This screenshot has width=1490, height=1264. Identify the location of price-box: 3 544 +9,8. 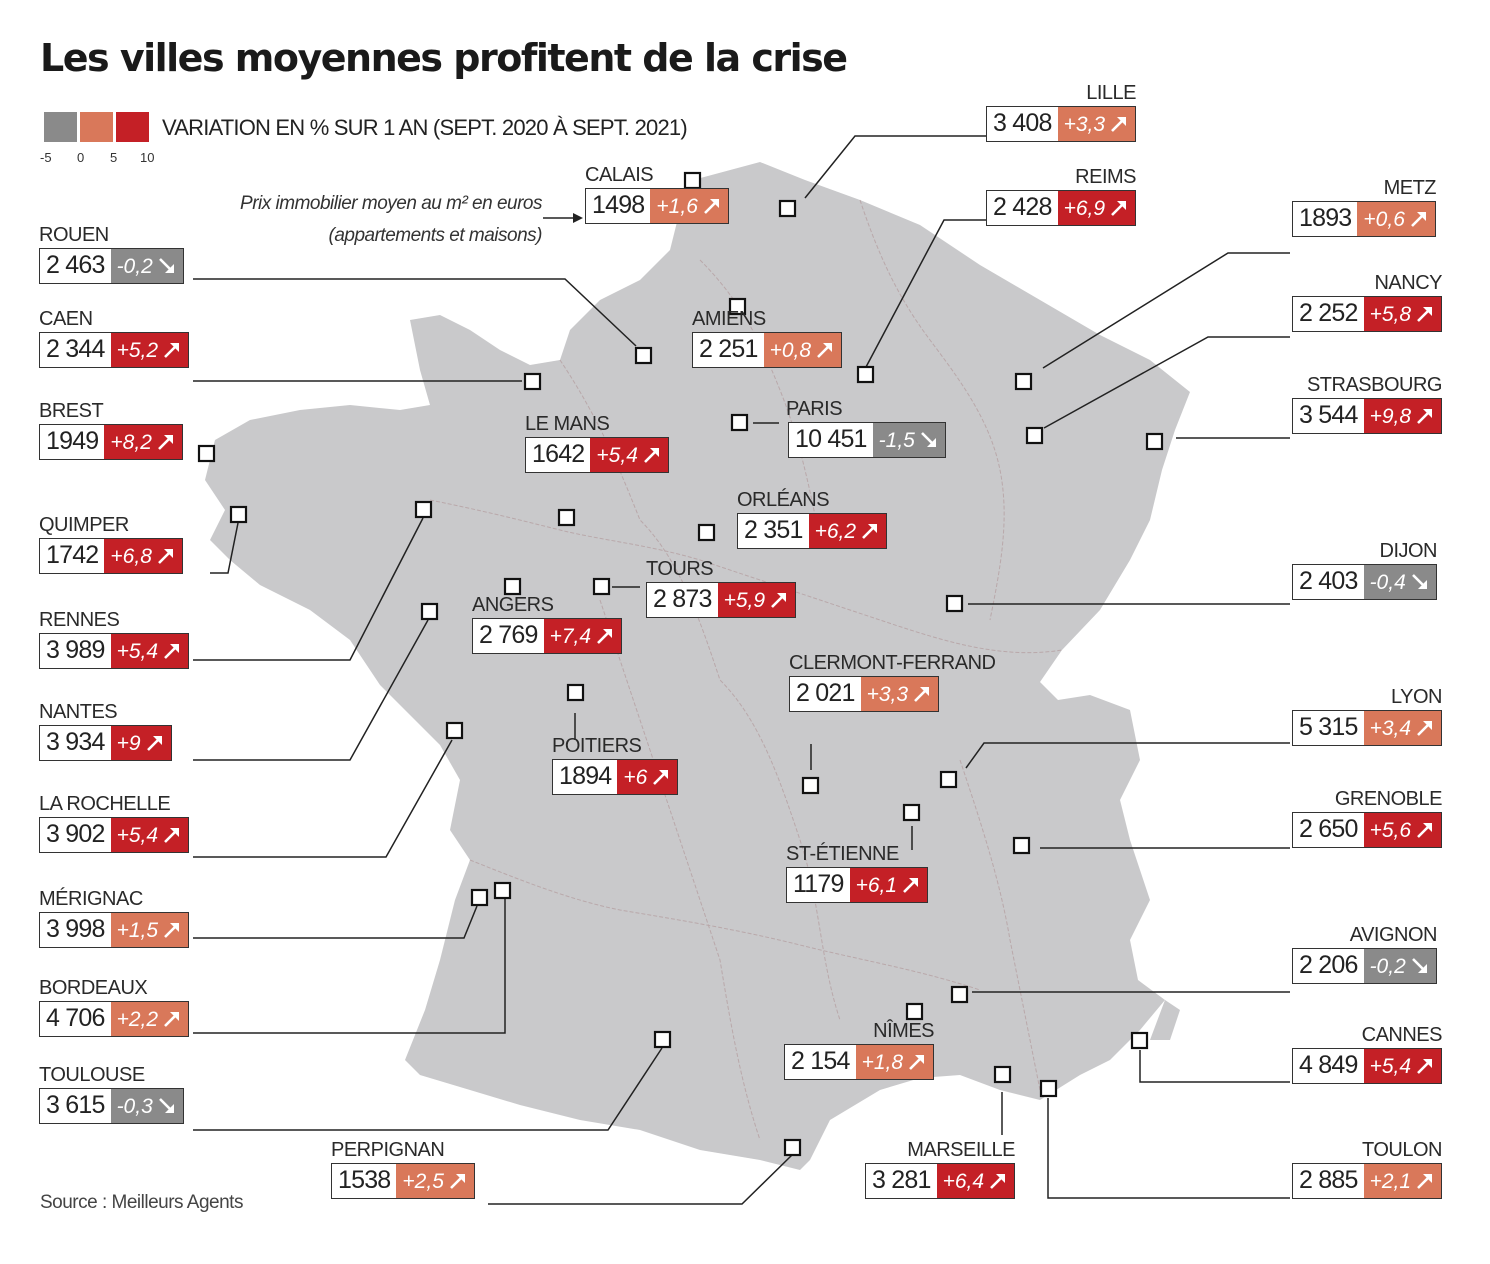
(1367, 416).